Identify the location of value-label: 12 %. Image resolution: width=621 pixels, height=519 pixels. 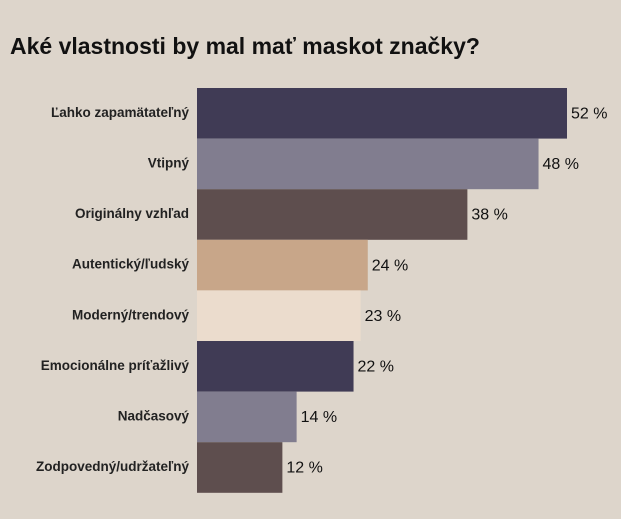
(304, 468).